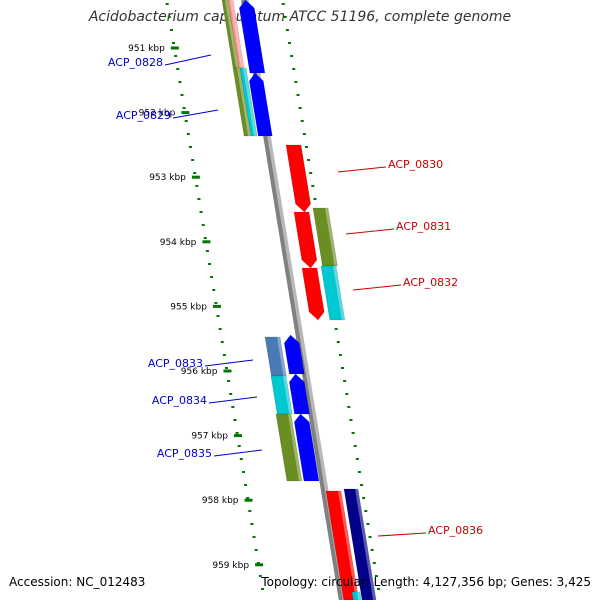 The image size is (600, 600). Describe the element at coordinates (146, 49) in the screenshot. I see `scale-label: 951 kbp` at that location.